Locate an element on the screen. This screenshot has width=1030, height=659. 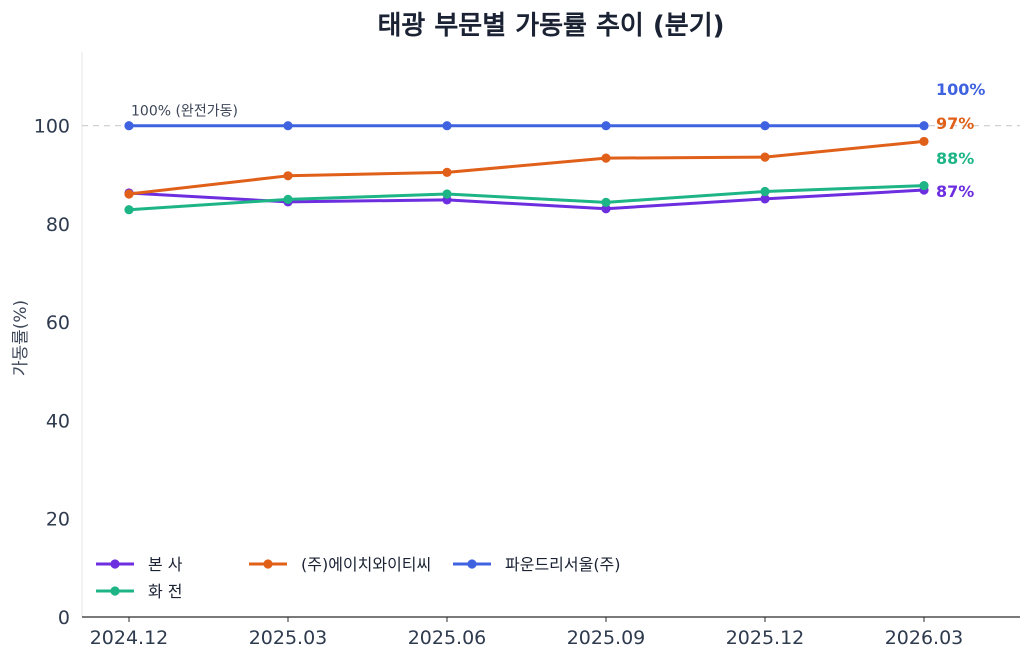
y-tick-label: 20 is located at coordinates (58, 520).